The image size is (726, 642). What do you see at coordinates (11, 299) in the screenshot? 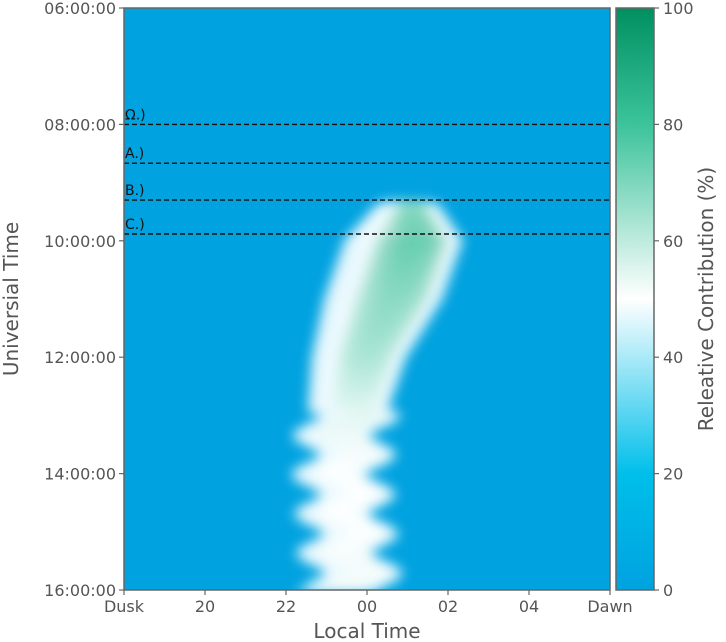
I see `y-axis-title: Universial Time` at bounding box center [11, 299].